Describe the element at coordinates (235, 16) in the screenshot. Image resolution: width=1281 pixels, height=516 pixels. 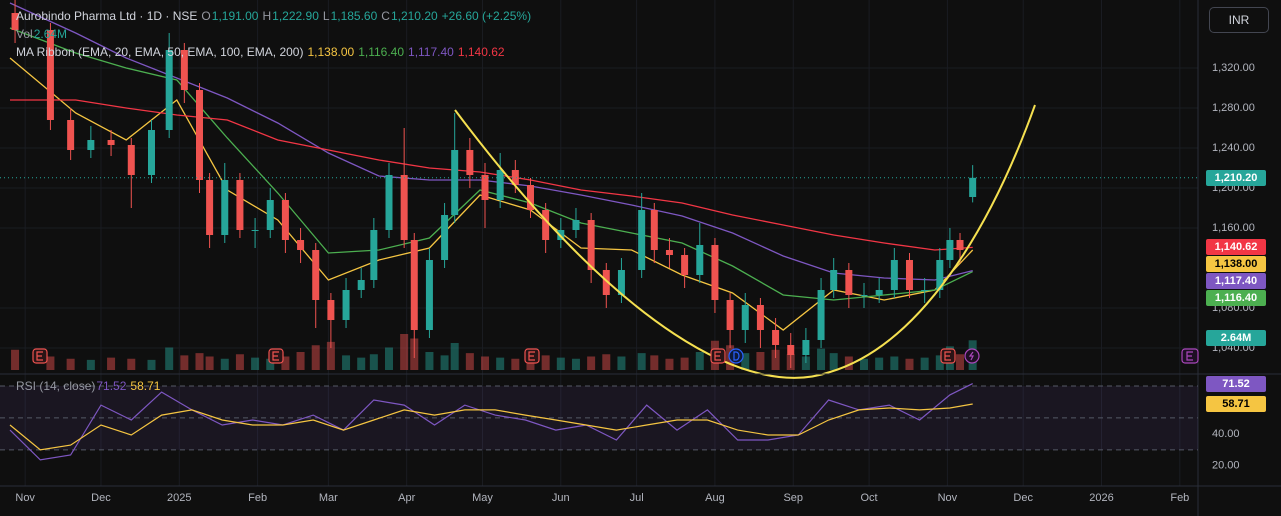
I see `ohlc-value: 1,191.00` at that location.